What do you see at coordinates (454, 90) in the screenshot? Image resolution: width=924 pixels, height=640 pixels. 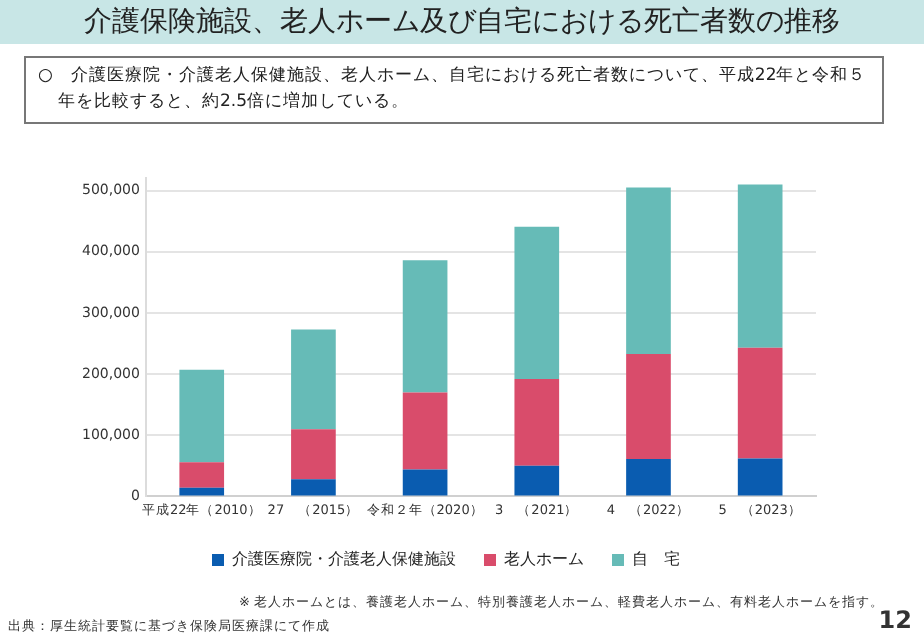 I see `chart-subtitle: ○ 介護医療院・介護老人保健施設、老人ホーム、自宅における死亡者数について、平成22年と令和５年を比較すると、約2.5倍に増加している。` at bounding box center [454, 90].